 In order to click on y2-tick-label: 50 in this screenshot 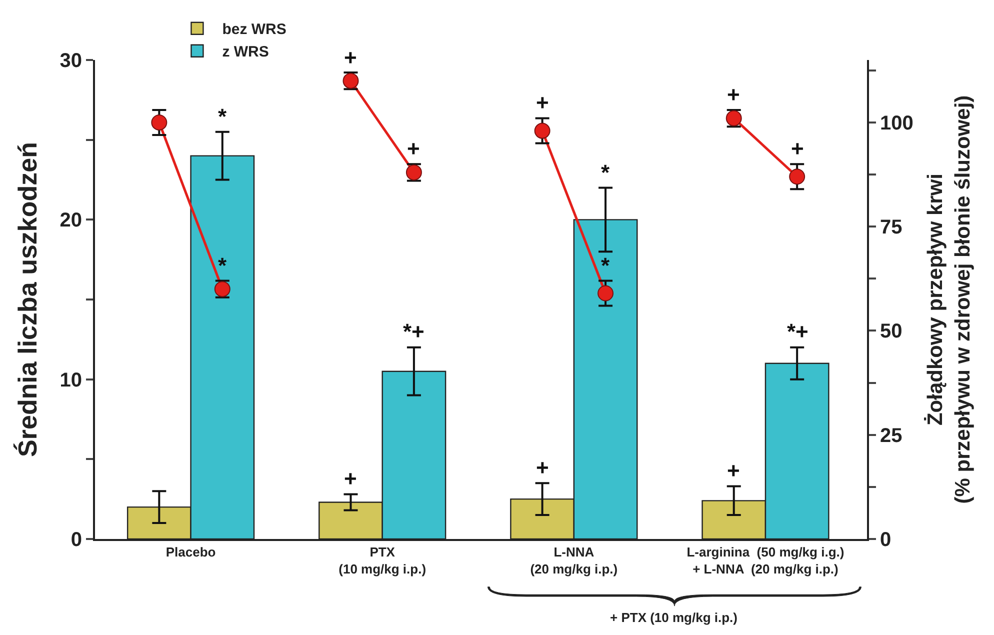, I will do `click(891, 331)`.